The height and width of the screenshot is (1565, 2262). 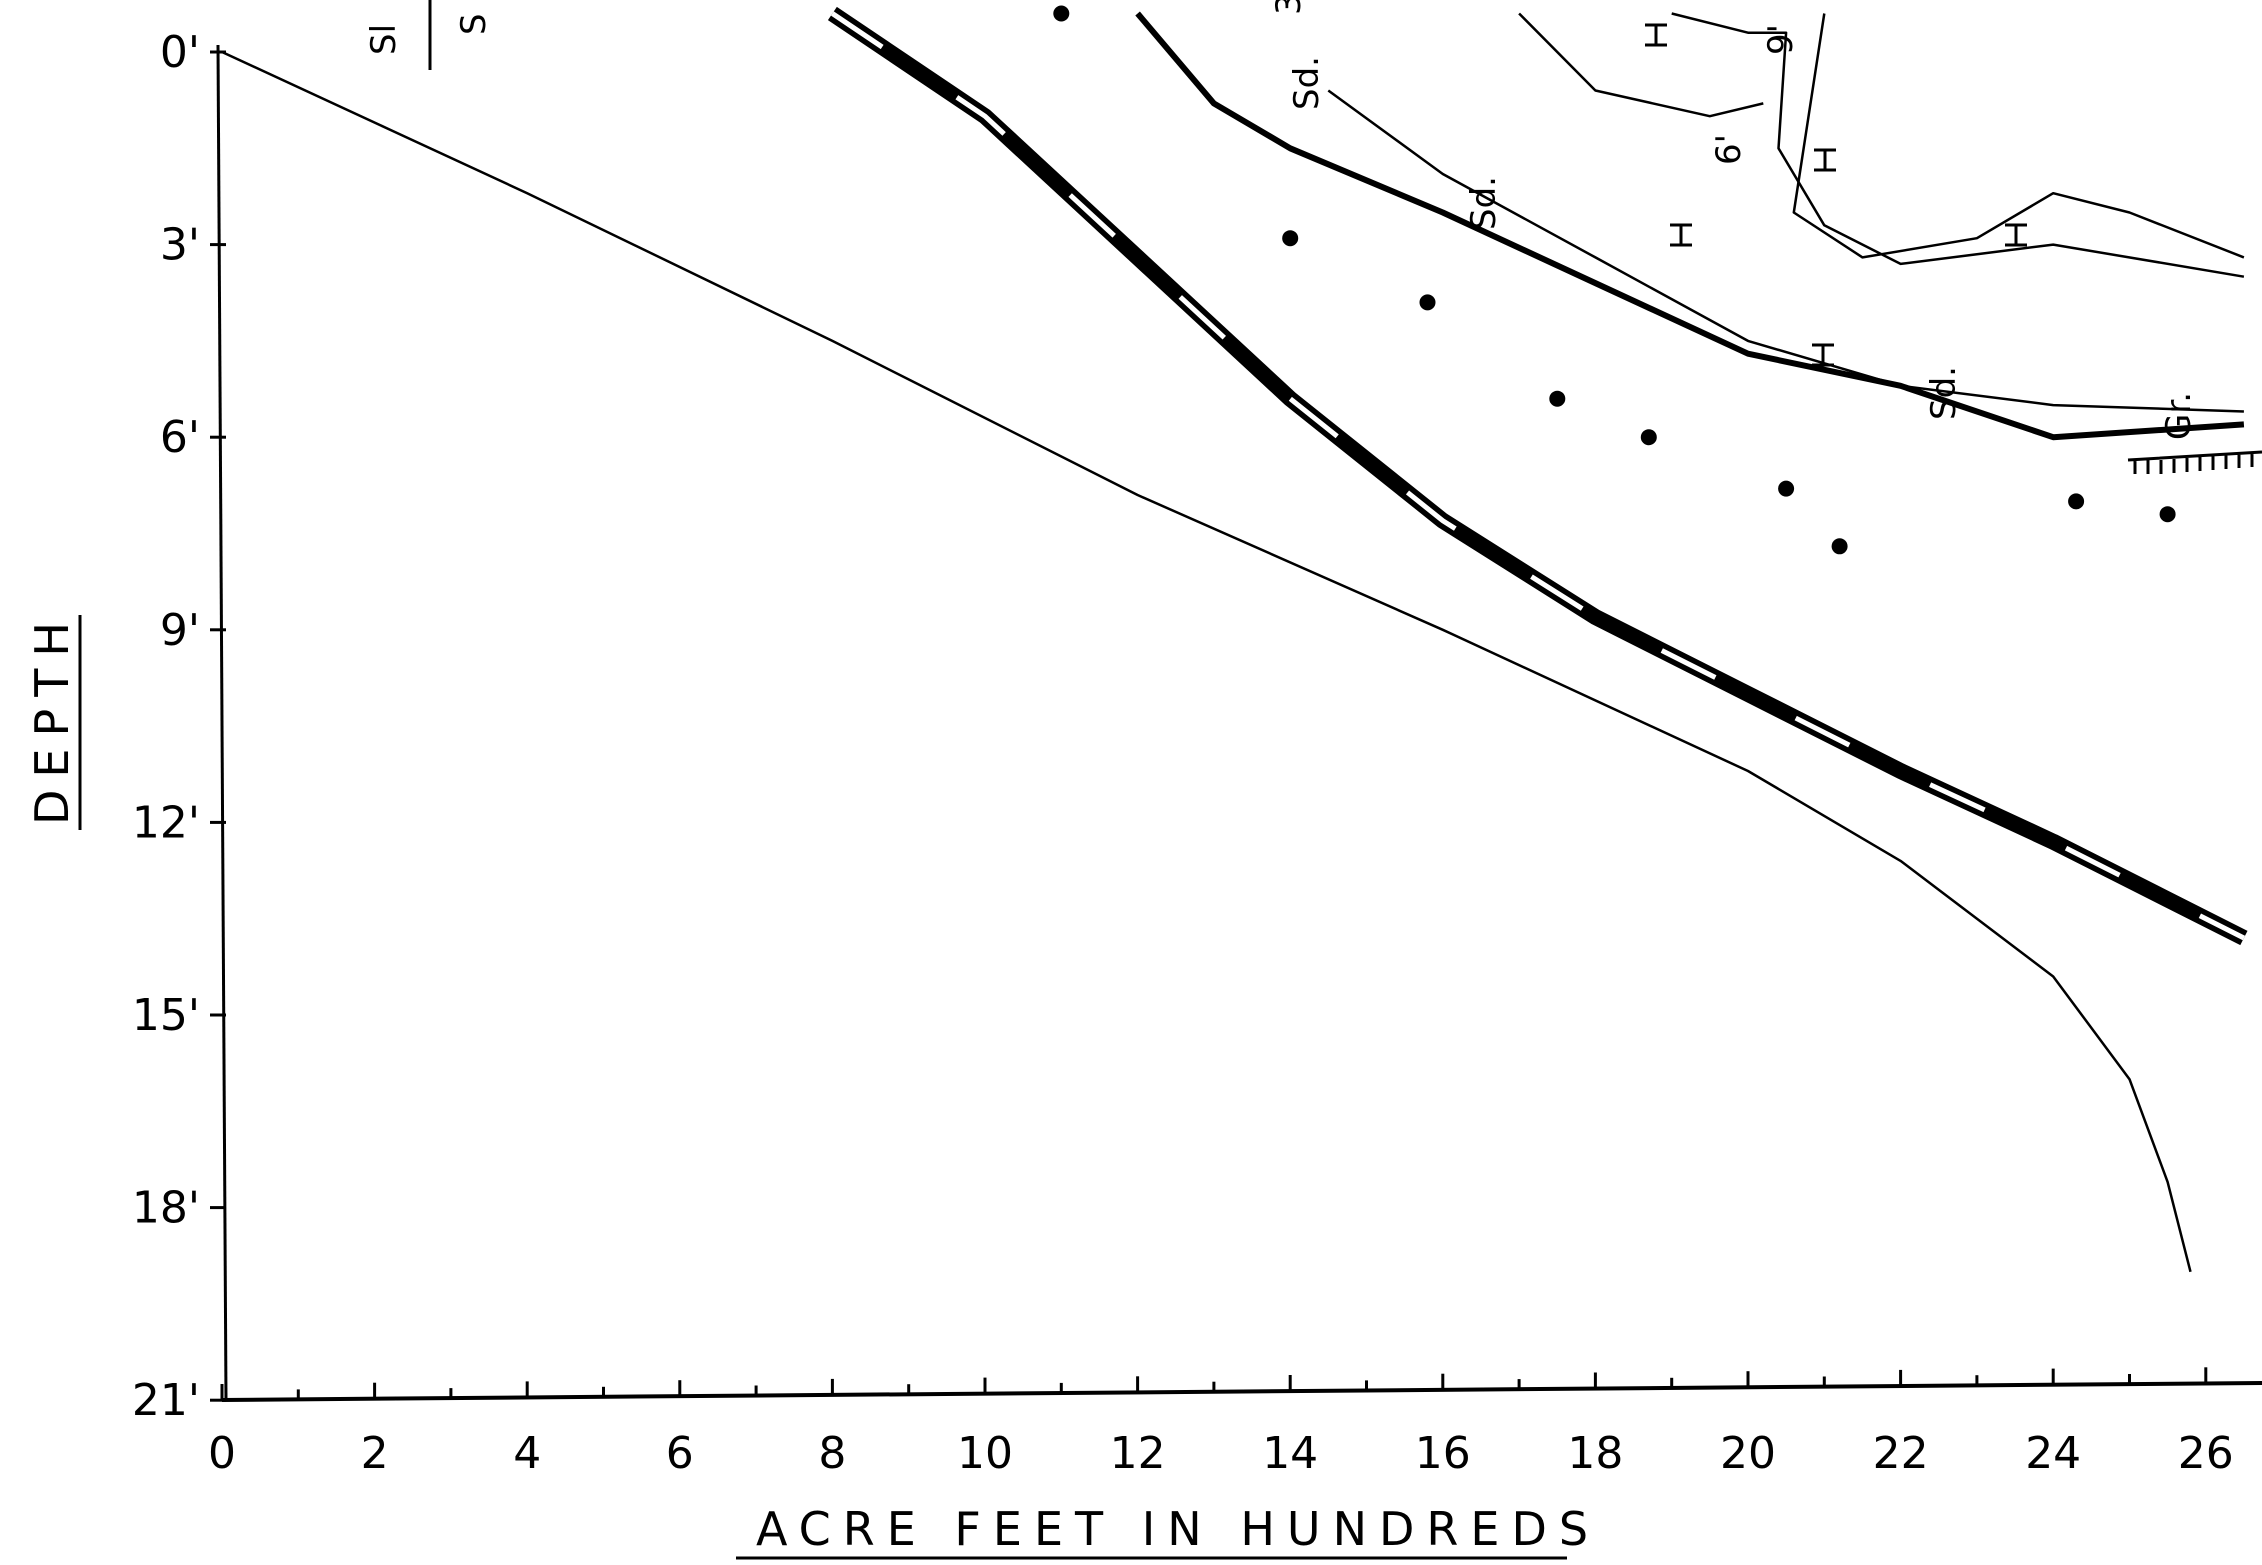 I want to click on x-tick-label-11: 22, so click(x=1901, y=1453).